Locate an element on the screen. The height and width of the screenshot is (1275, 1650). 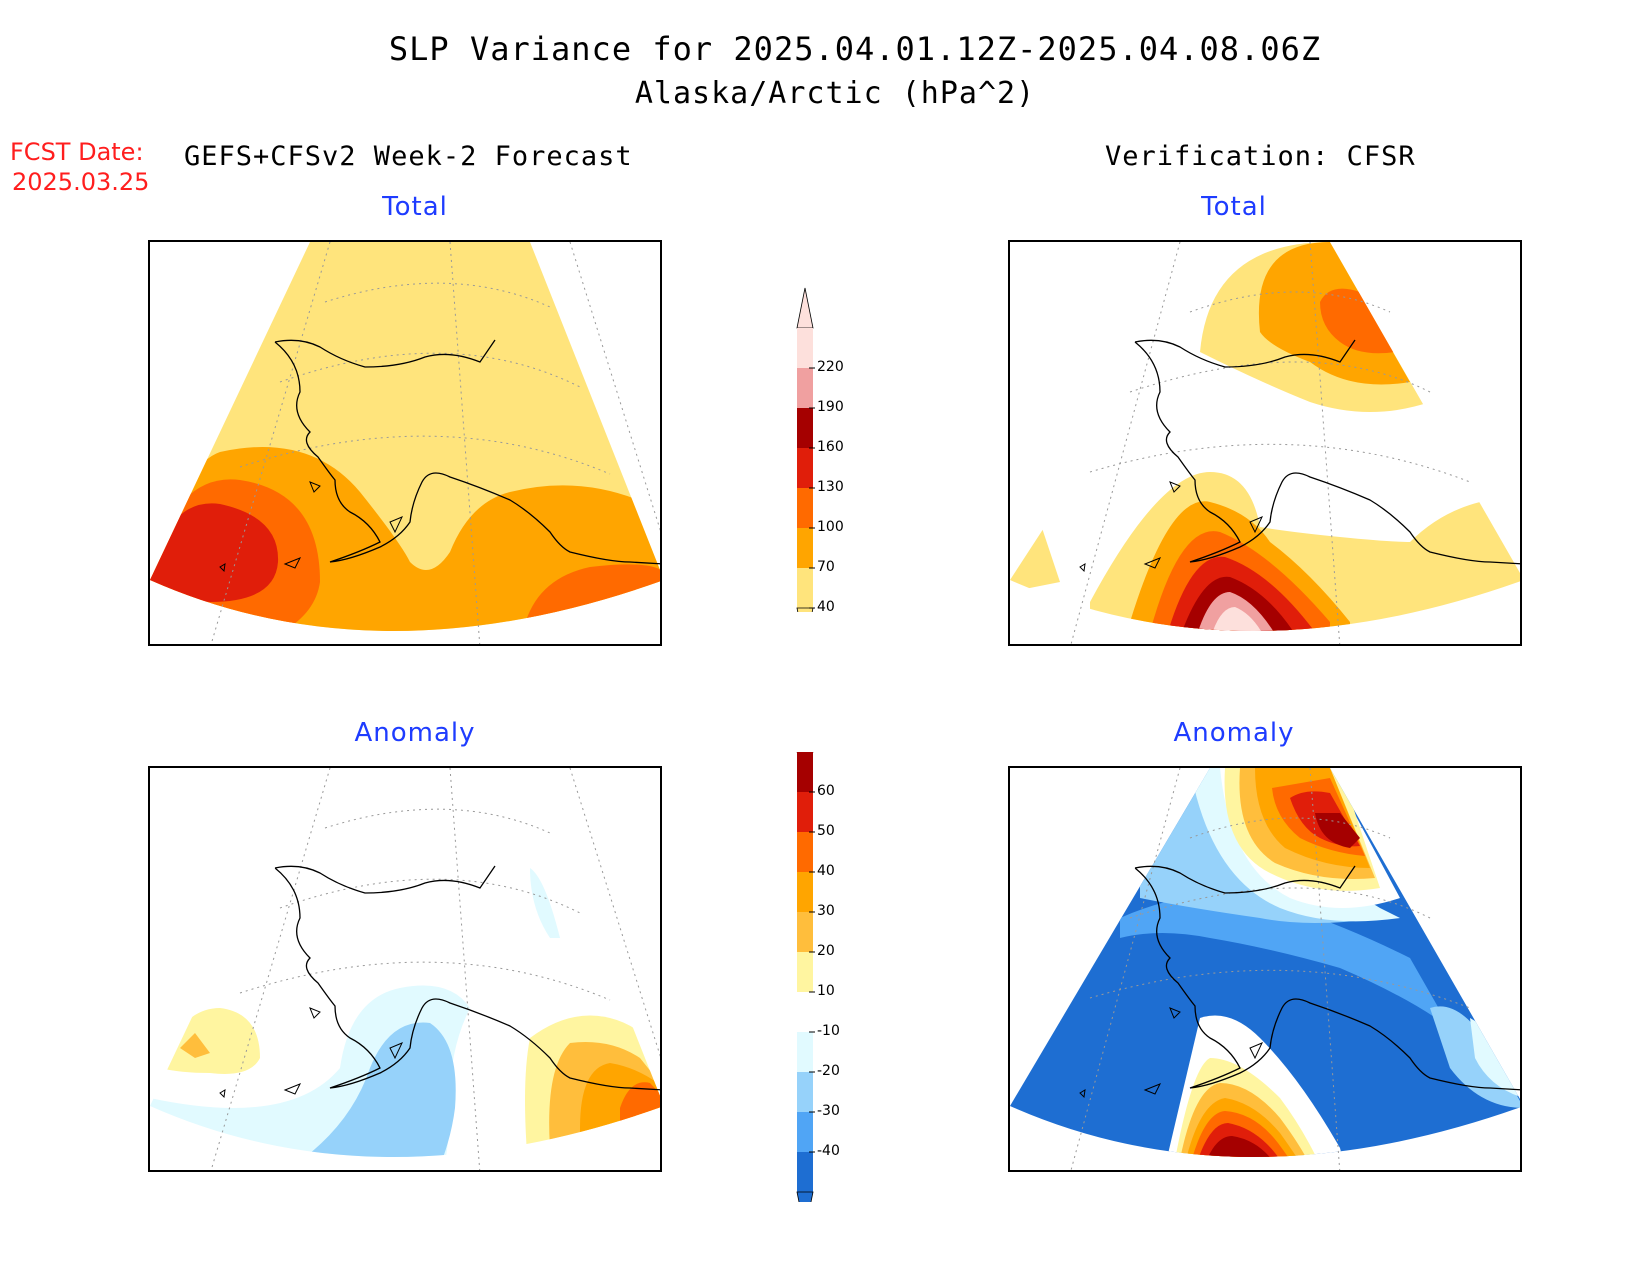
shade-20-30-west is located at coordinates (195, 1045).